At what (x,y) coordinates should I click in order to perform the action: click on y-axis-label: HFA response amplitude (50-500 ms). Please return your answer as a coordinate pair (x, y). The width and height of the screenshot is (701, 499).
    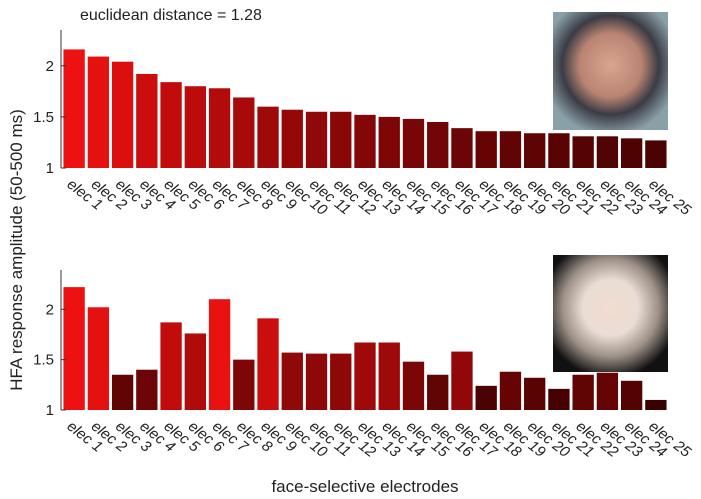
    Looking at the image, I should click on (16, 250).